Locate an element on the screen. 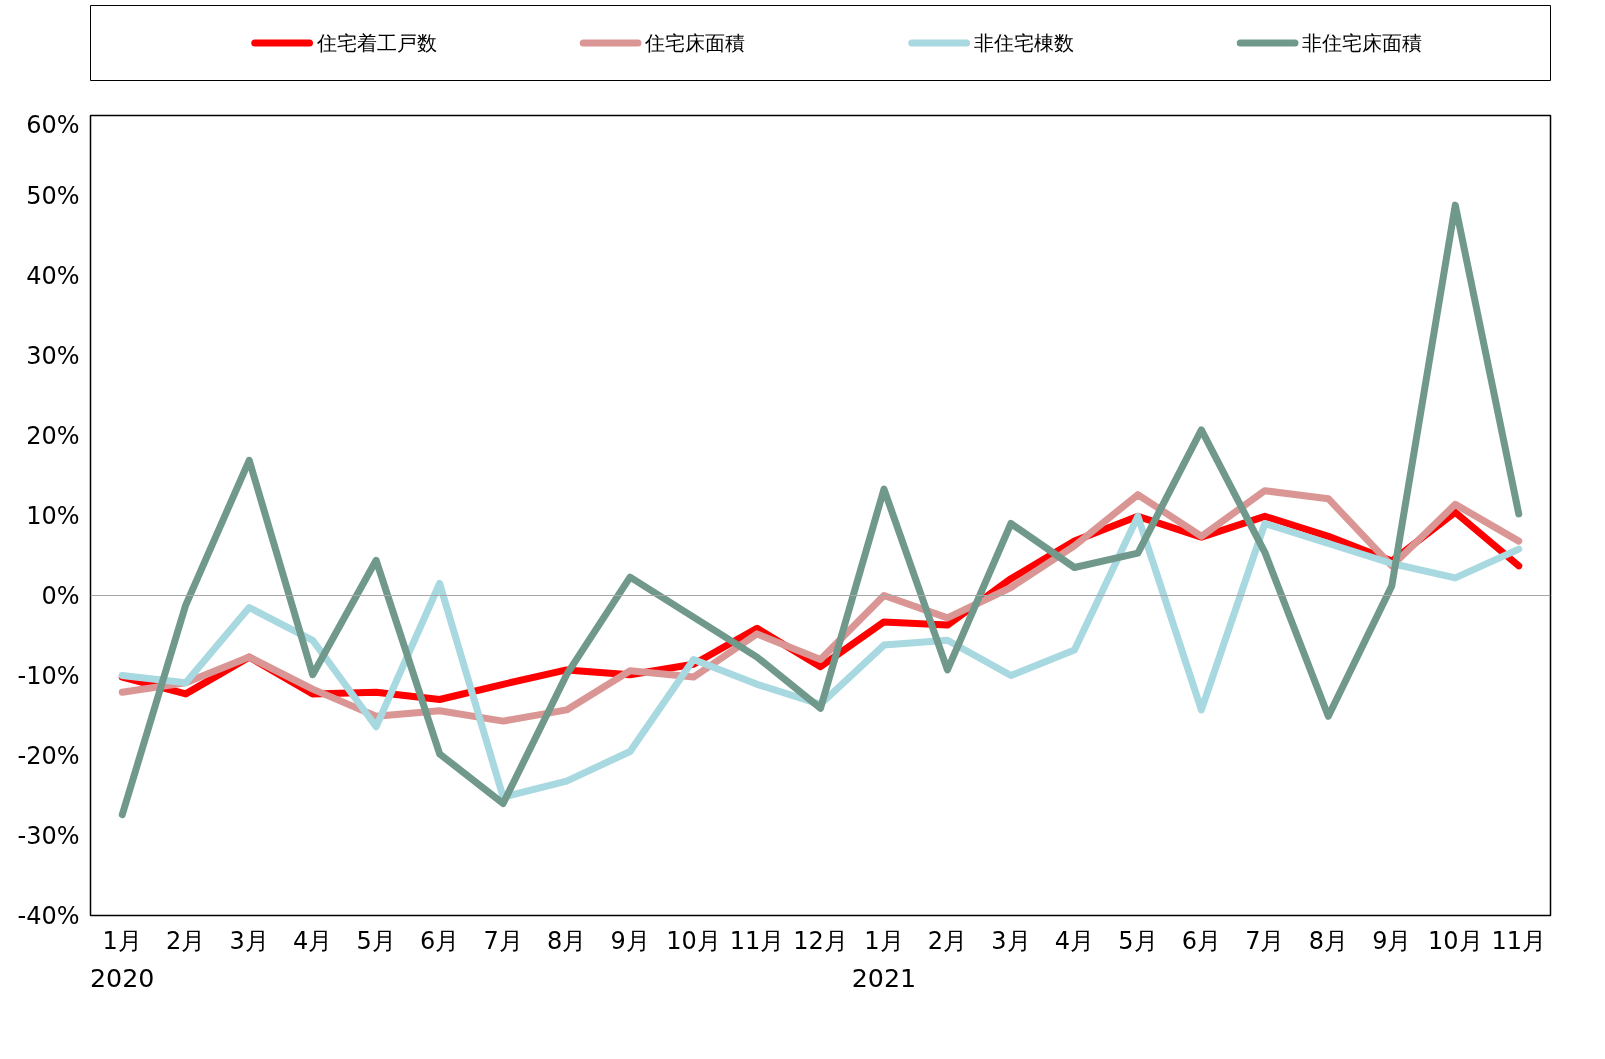 The width and height of the screenshot is (1605, 1059). y-tick-label: 30% is located at coordinates (53, 355).